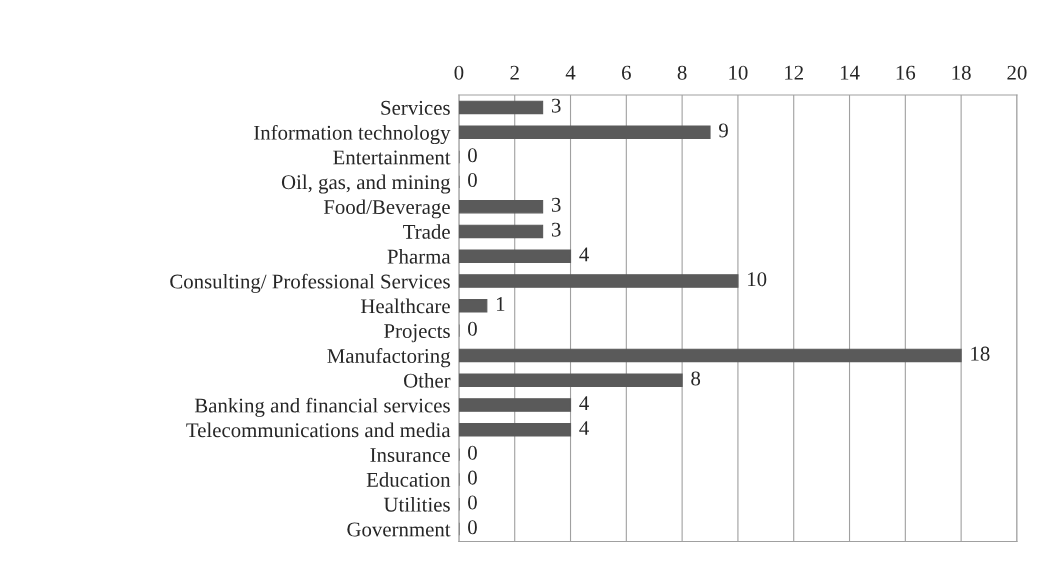  Describe the element at coordinates (1017, 72) in the screenshot. I see `x-tick-label: 20` at that location.